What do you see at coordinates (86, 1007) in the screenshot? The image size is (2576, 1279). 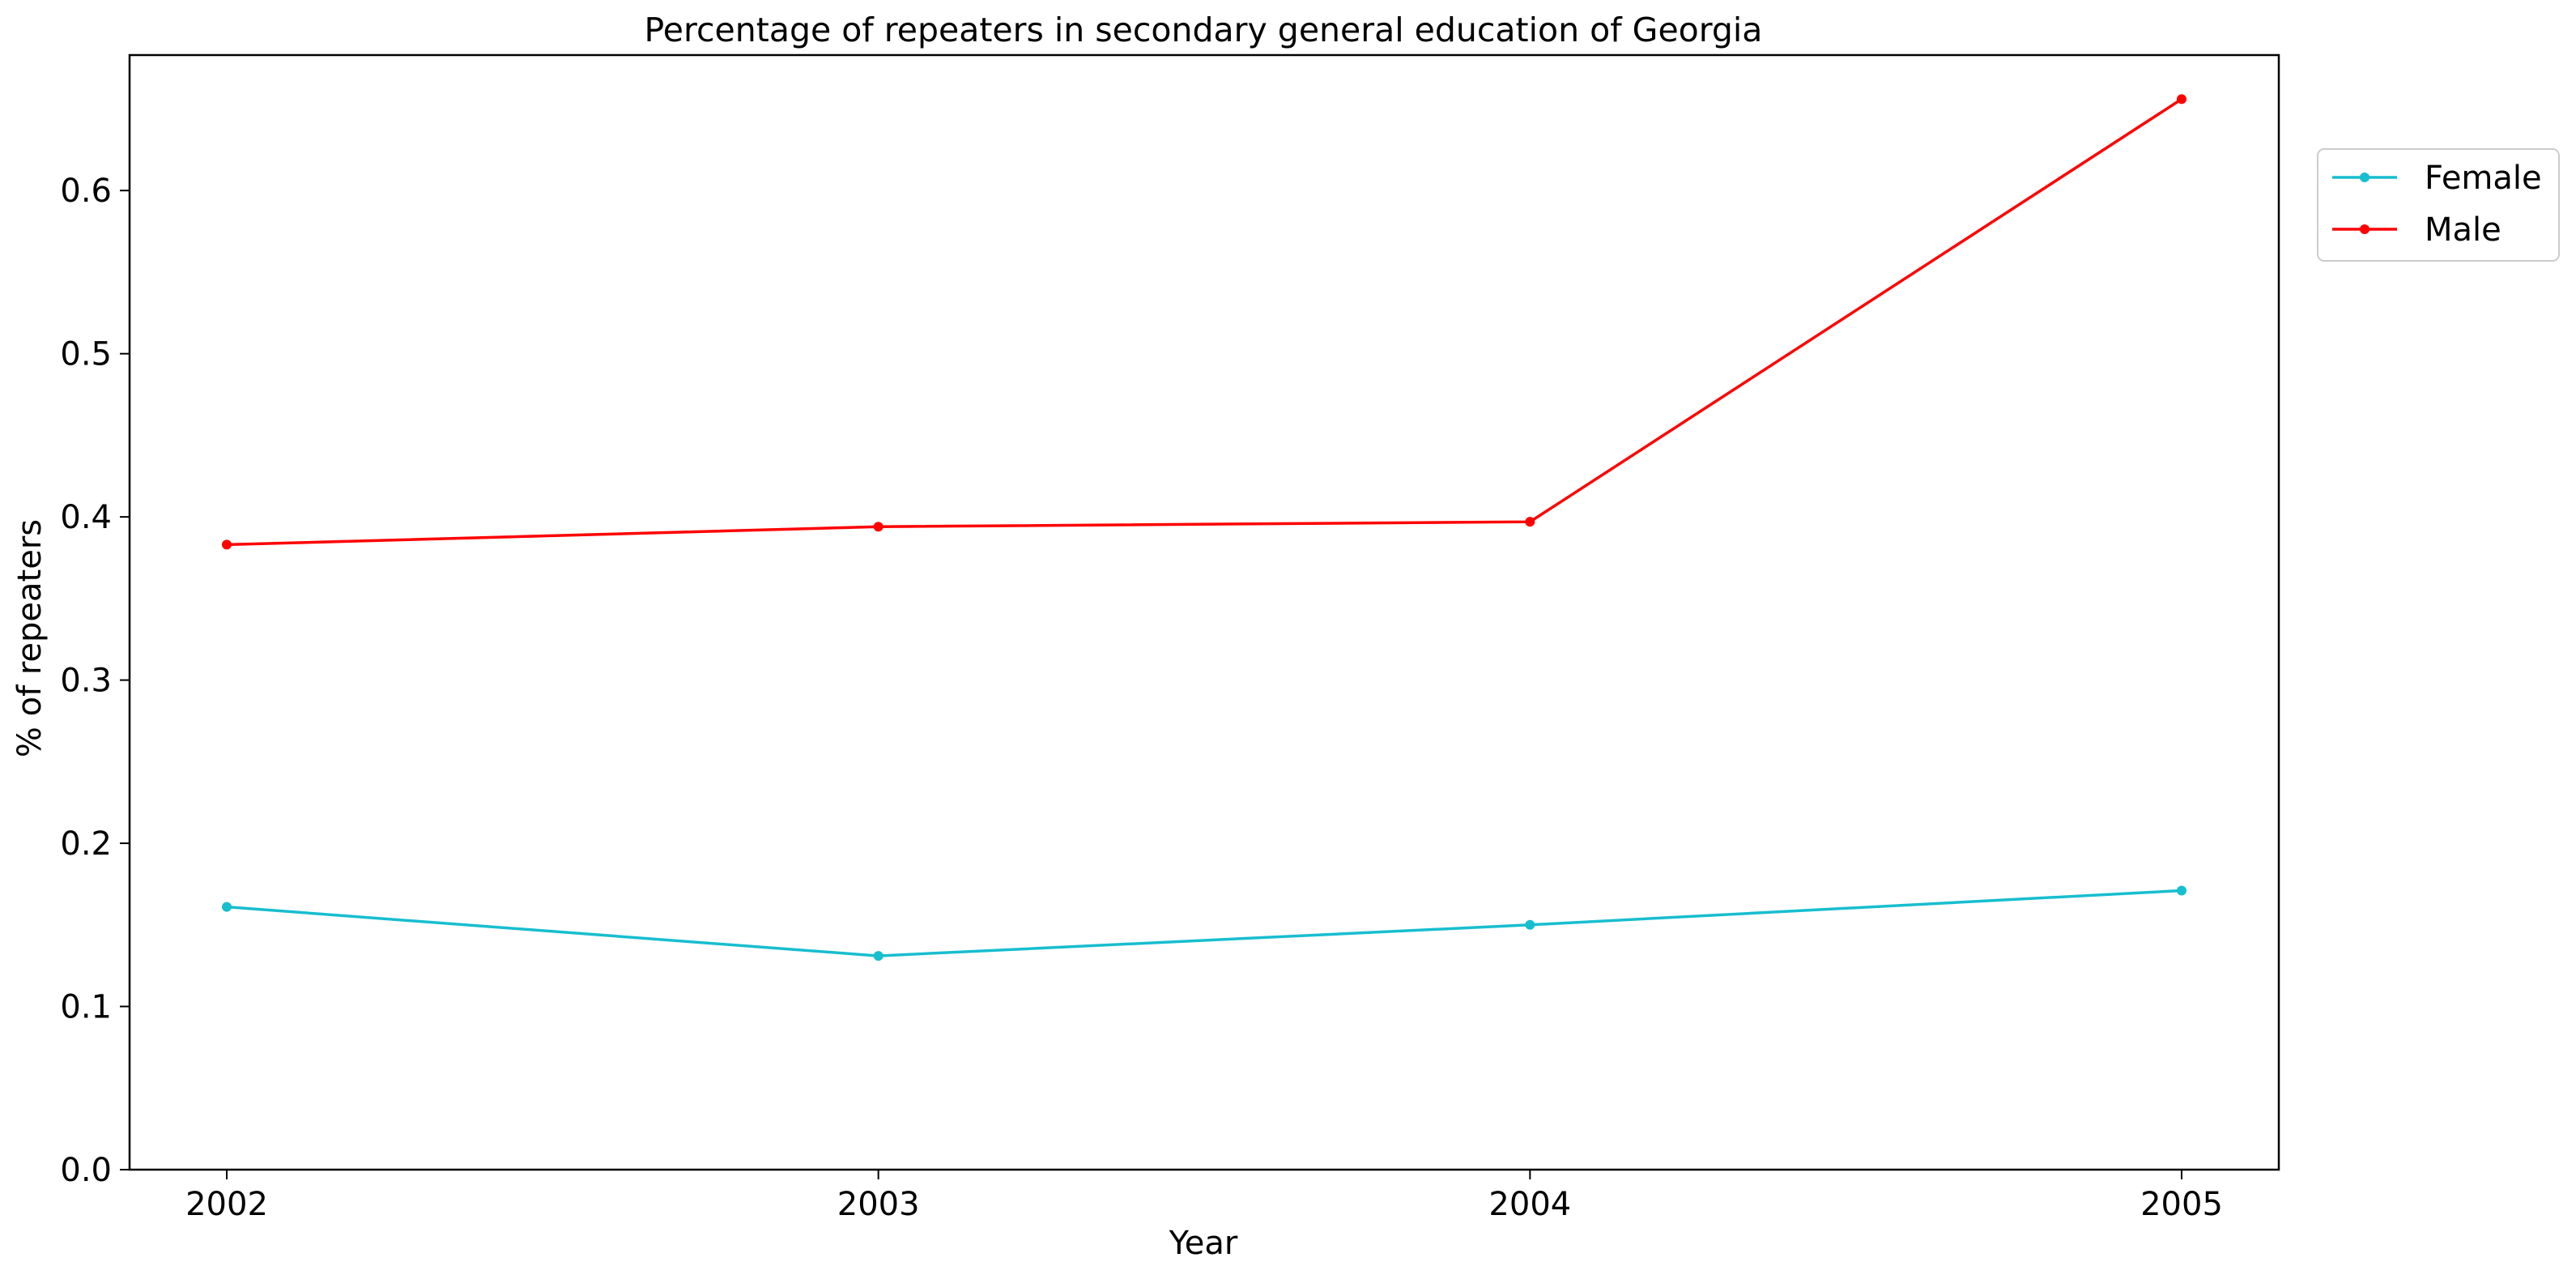 I see `y-tick-label: 0.1` at bounding box center [86, 1007].